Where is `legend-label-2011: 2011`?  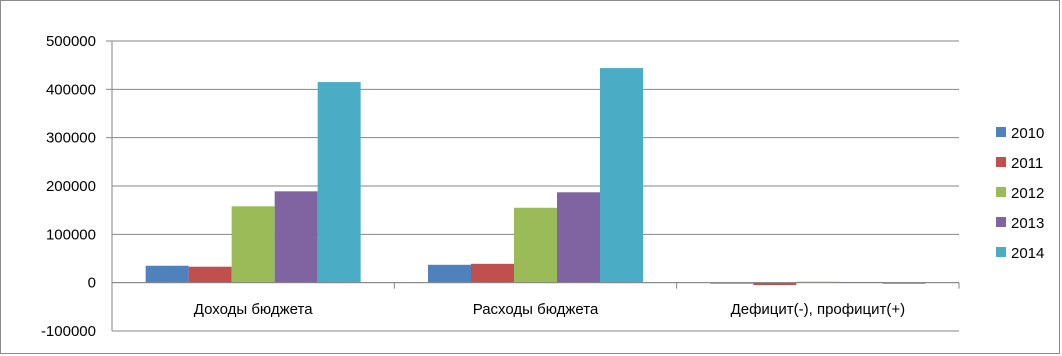
legend-label-2011: 2011 is located at coordinates (1027, 163).